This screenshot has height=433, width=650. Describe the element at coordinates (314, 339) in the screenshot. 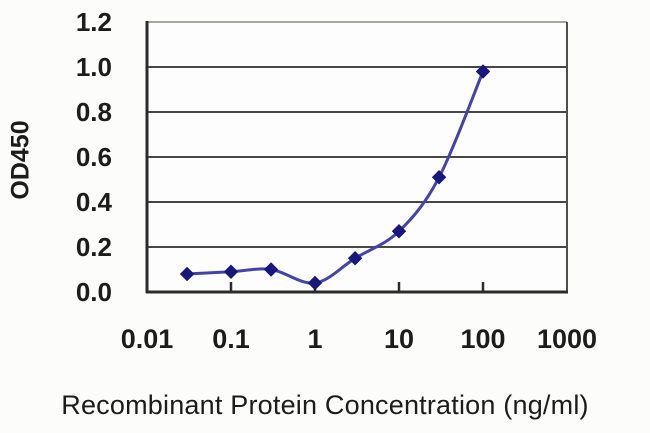

I see `x-tick-label: 1` at that location.